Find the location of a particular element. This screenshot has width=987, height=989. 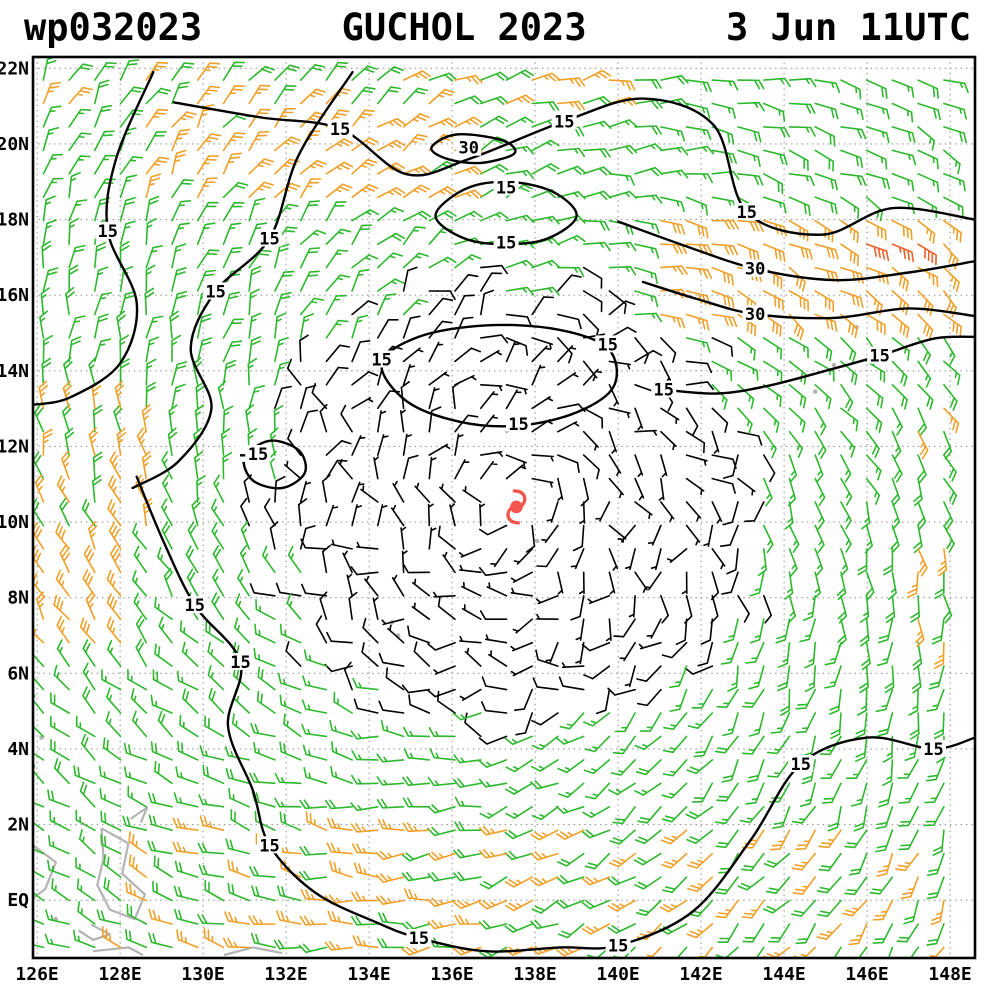

x-tick-label: 146E is located at coordinates (866, 974).